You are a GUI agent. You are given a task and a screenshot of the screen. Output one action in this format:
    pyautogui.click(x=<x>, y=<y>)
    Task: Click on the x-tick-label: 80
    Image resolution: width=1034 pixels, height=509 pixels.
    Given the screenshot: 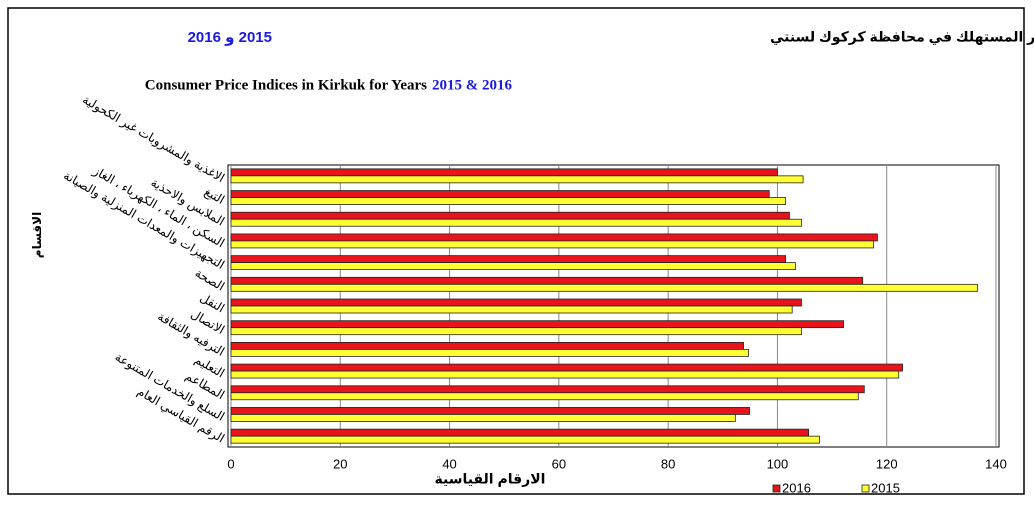 What is the action you would take?
    pyautogui.click(x=668, y=463)
    